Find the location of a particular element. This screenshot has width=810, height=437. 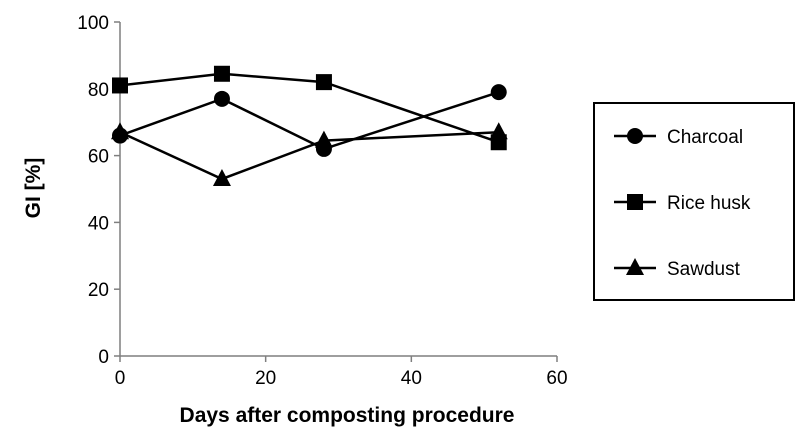

y-tick-label: 0 is located at coordinates (103, 357).